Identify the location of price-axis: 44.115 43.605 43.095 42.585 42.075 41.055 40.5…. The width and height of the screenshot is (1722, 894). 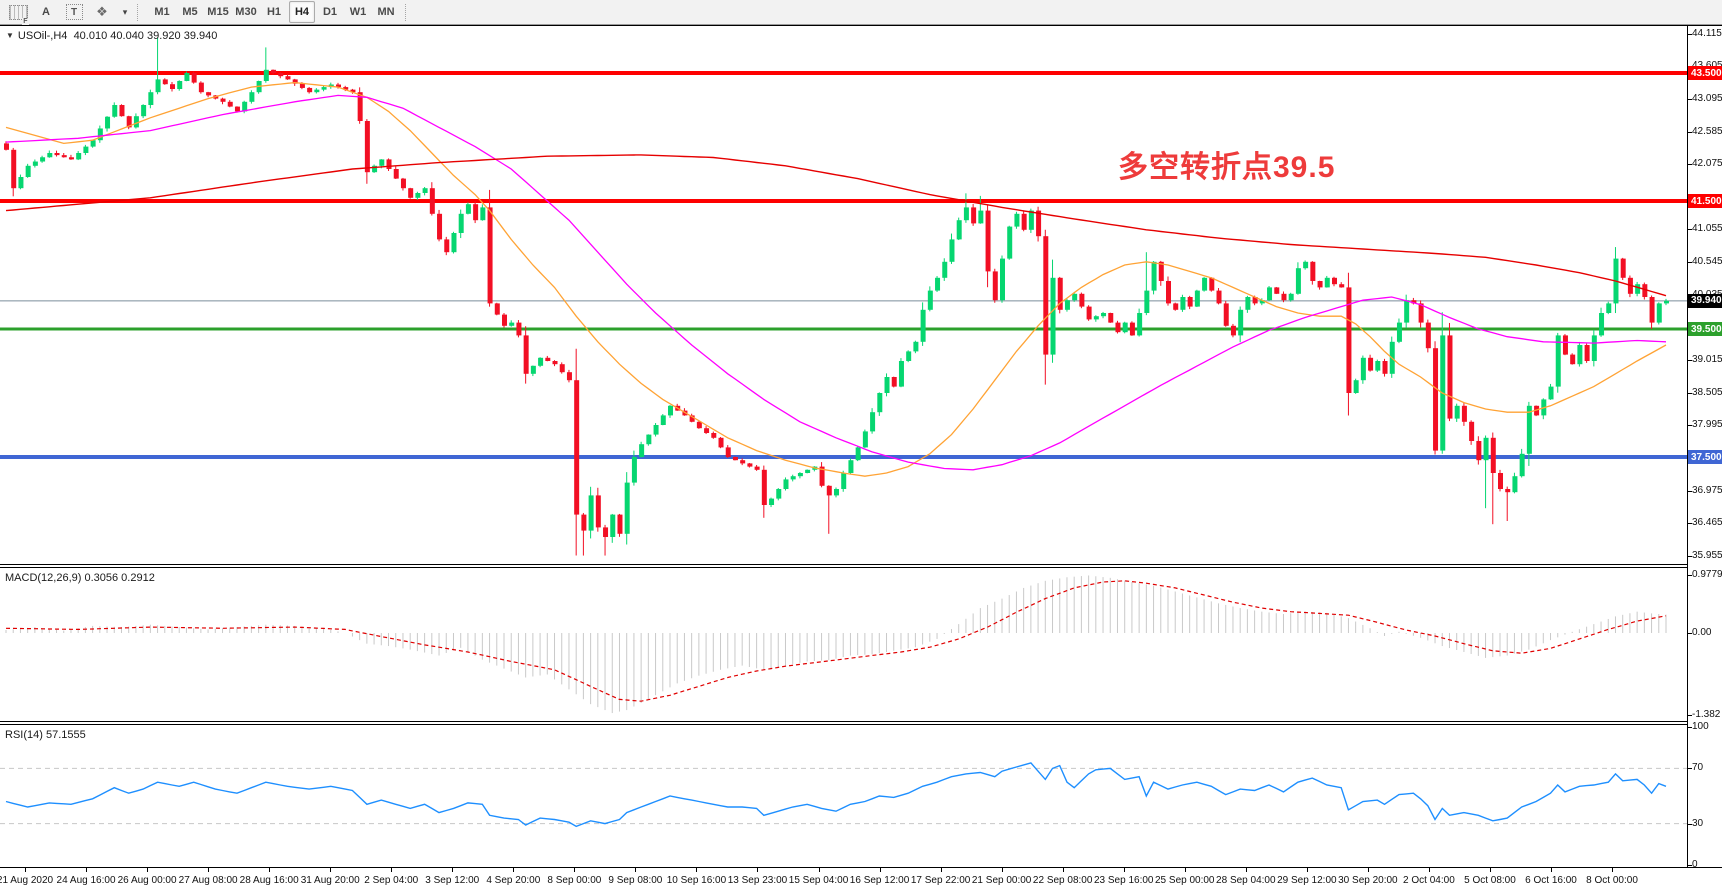
(1704, 448).